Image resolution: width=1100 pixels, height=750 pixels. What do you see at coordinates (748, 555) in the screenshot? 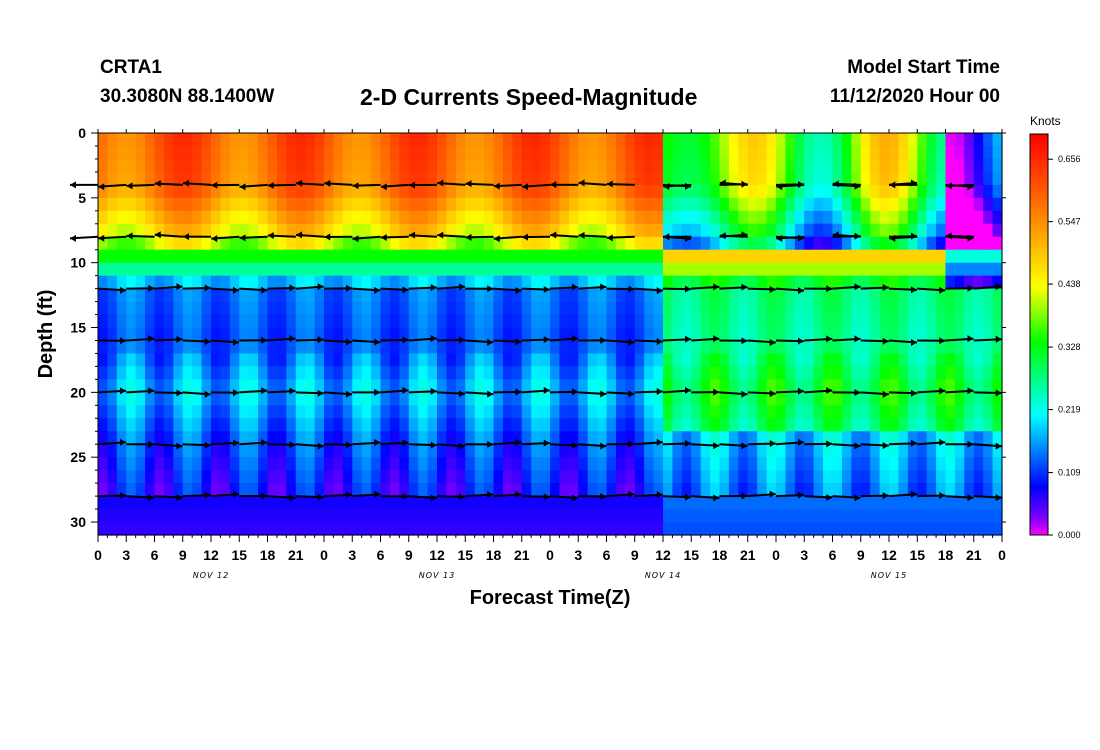
I see `x-tick-label: 21` at bounding box center [748, 555].